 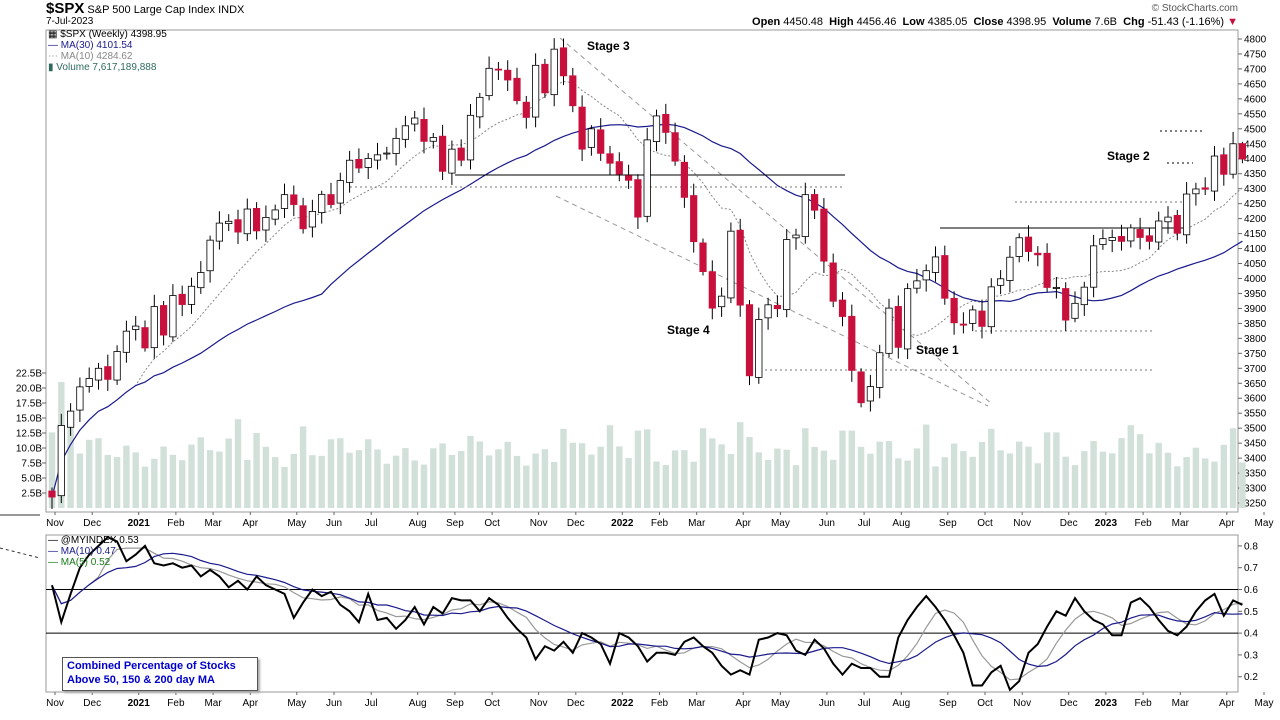 I want to click on annotation-stage-4: Stage 4, so click(x=688, y=330).